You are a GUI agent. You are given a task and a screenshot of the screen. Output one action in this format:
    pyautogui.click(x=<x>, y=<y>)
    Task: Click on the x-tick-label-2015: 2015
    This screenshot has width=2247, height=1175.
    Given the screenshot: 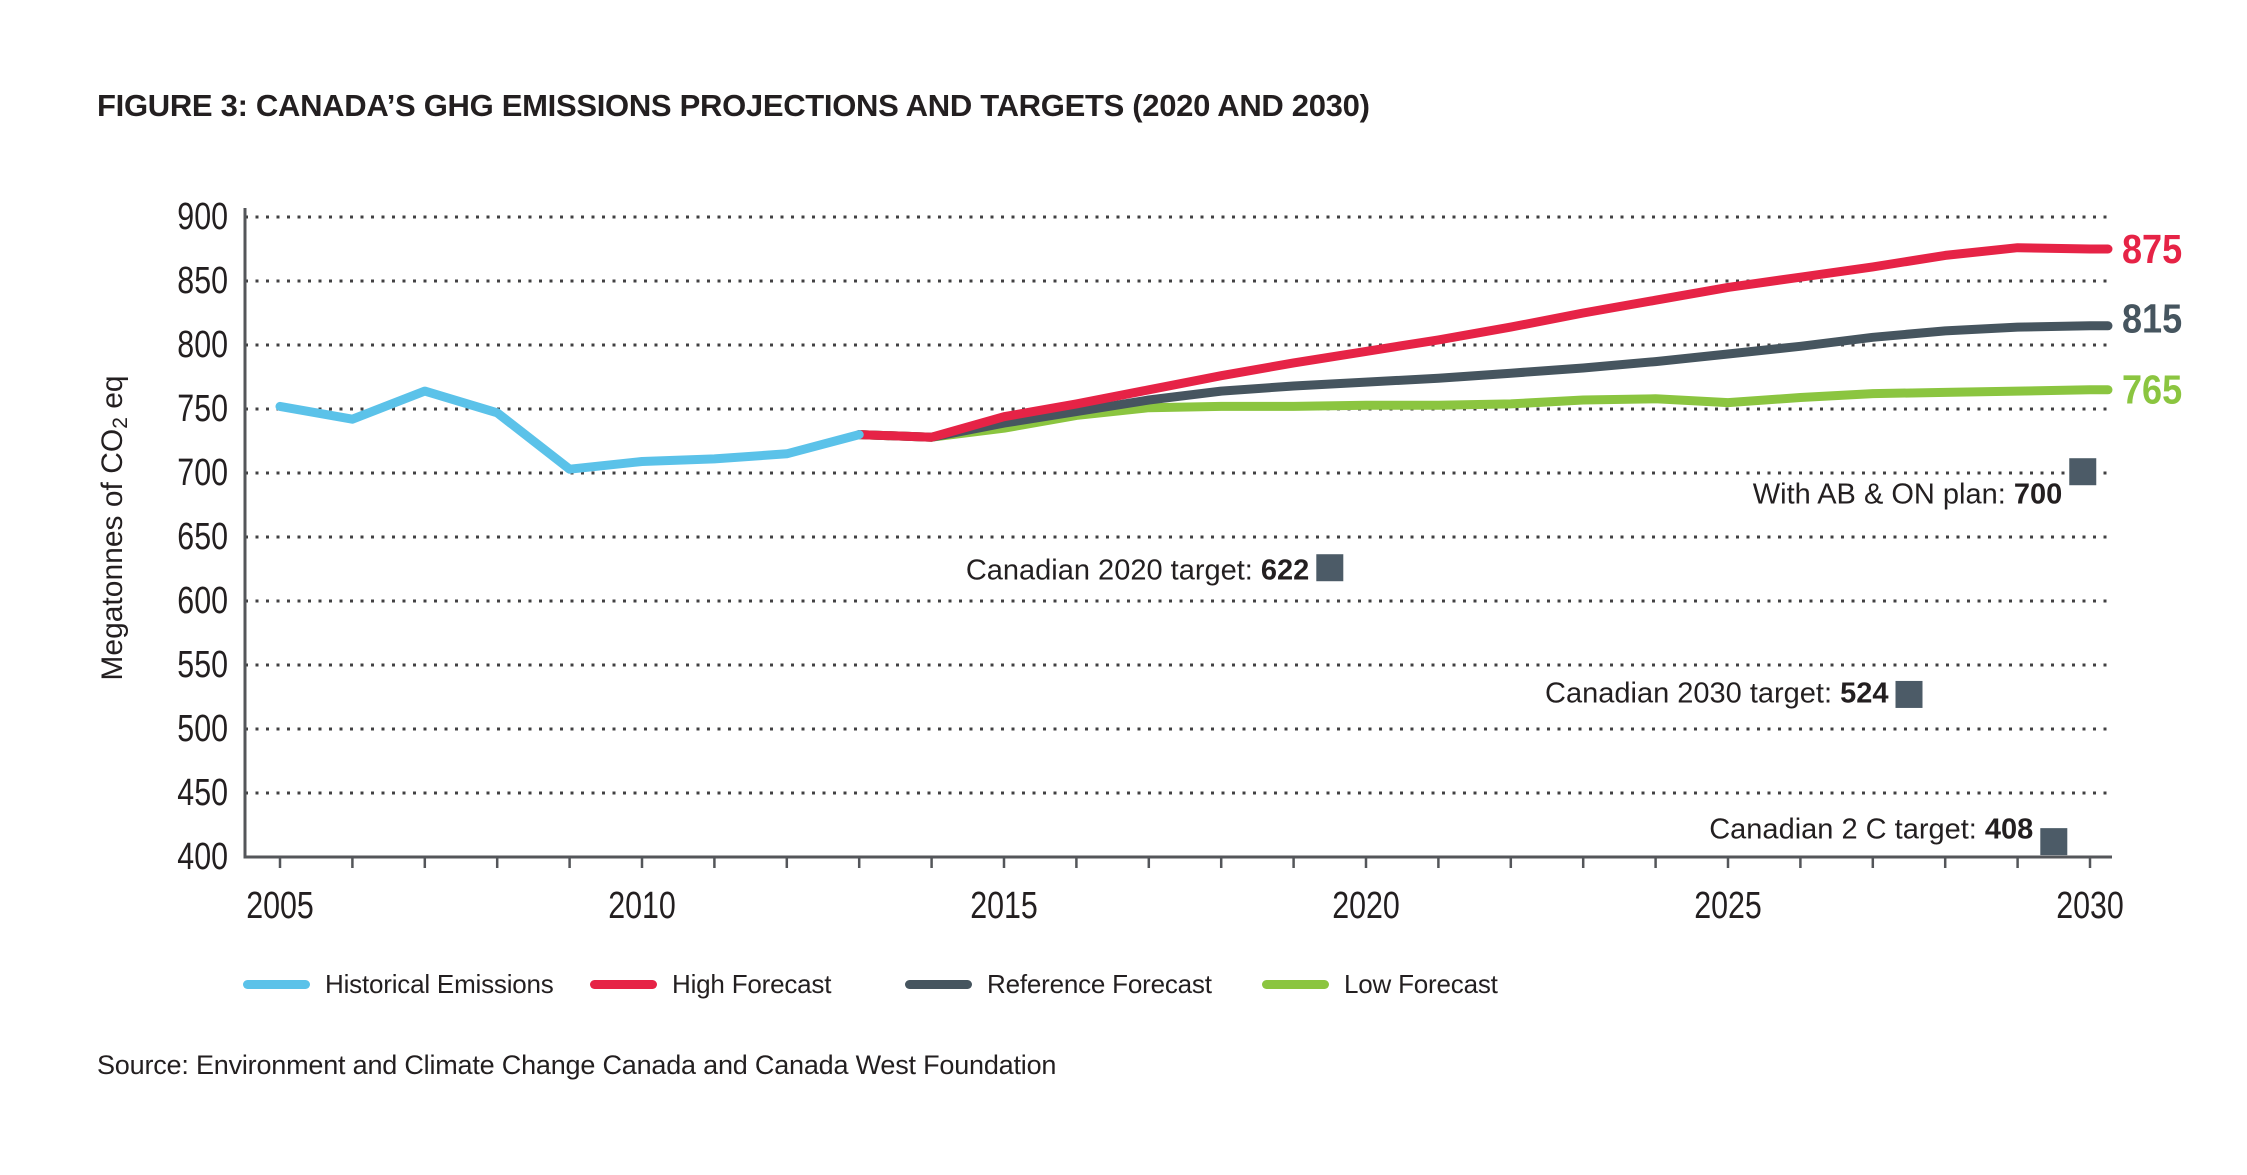 What is the action you would take?
    pyautogui.click(x=1004, y=906)
    